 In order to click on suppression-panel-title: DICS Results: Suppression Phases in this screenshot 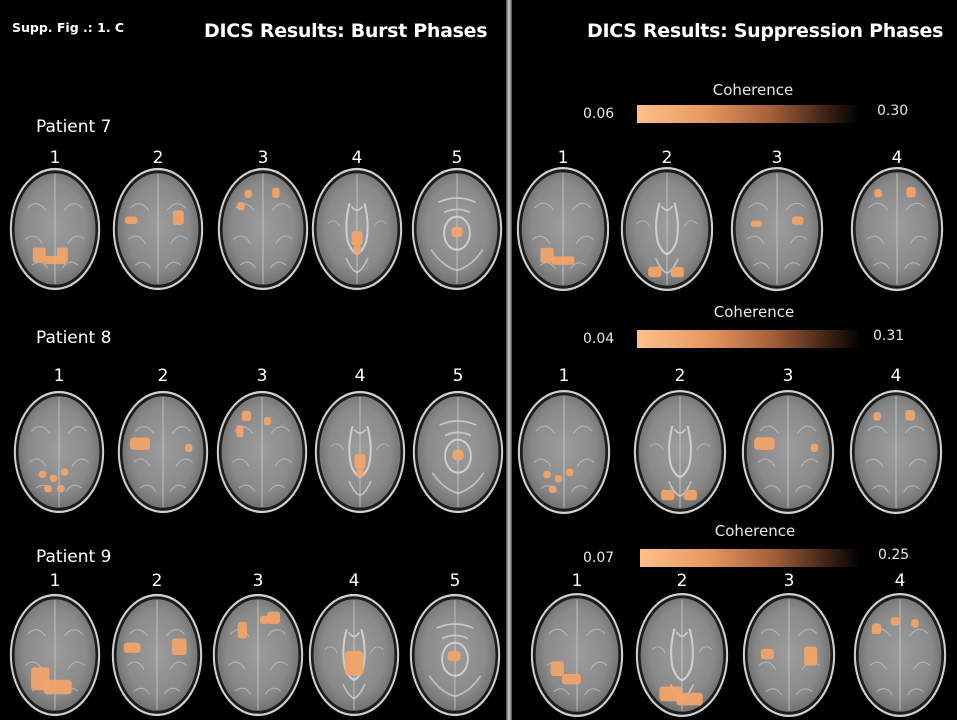, I will do `click(765, 31)`.